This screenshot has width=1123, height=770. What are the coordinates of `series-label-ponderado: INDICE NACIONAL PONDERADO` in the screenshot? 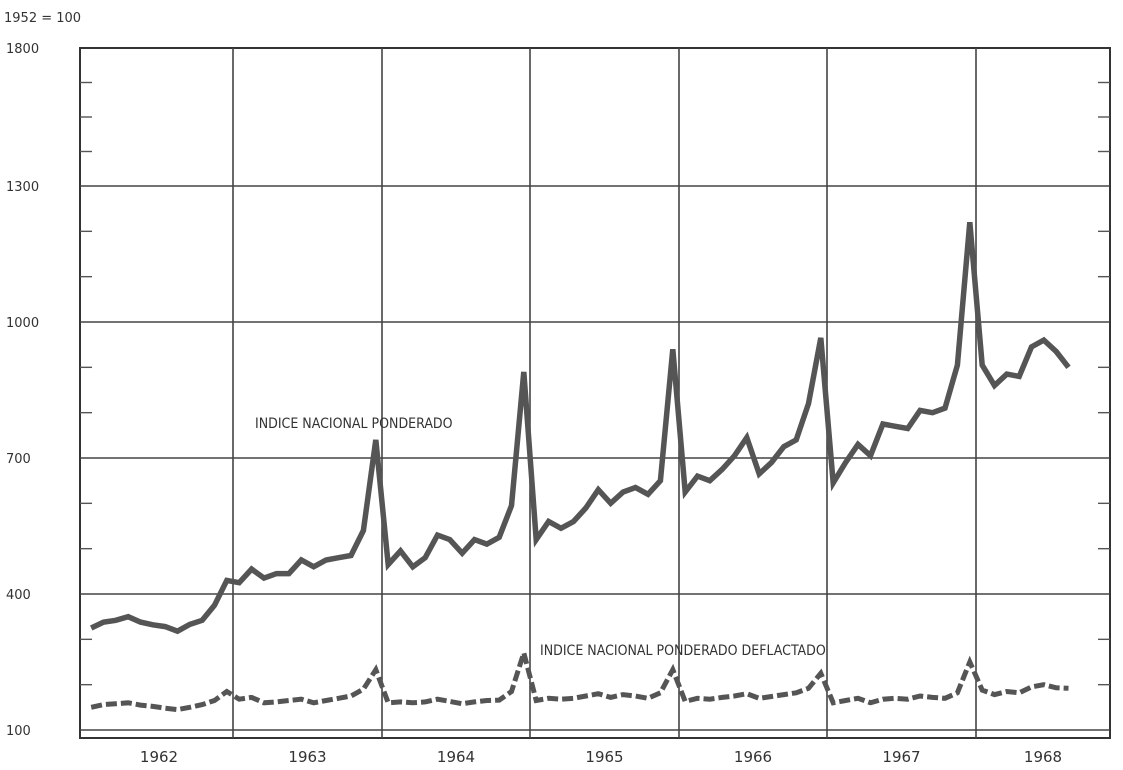 It's located at (354, 424).